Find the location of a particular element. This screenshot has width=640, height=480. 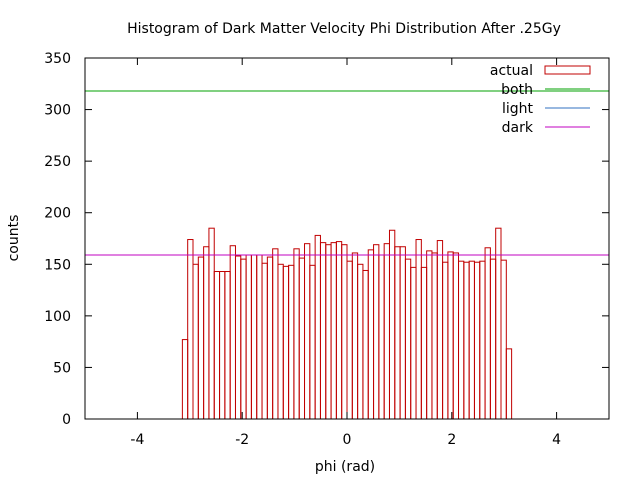

legend-label-both: both is located at coordinates (517, 90).